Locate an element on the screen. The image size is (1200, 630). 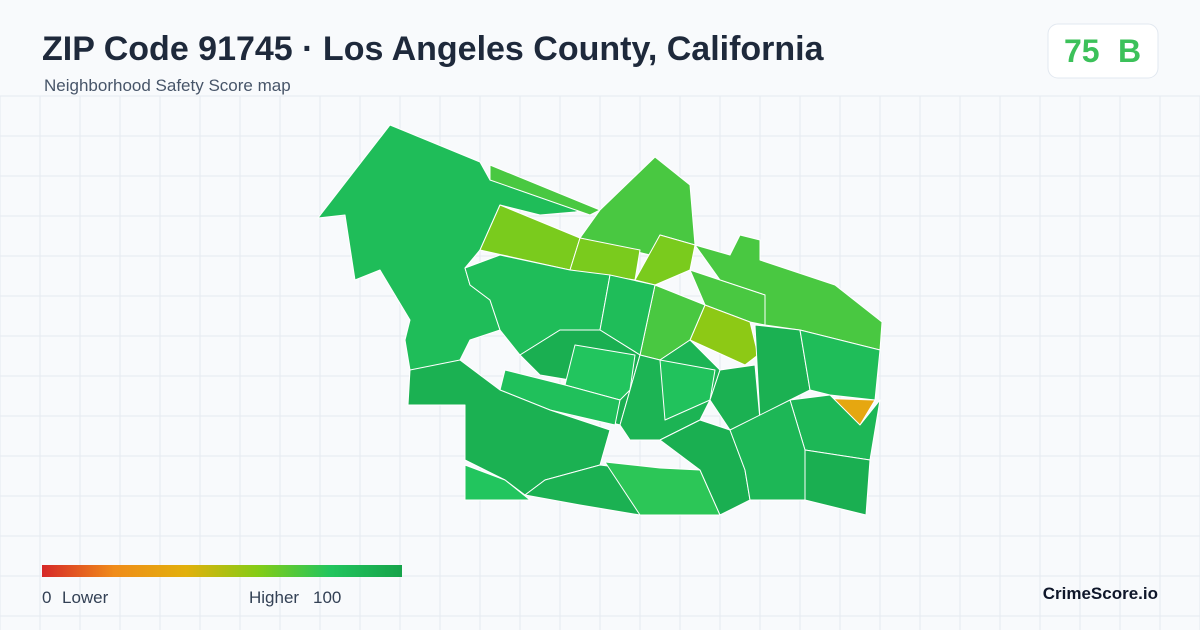
legend-max-label: Higher is located at coordinates (274, 597).